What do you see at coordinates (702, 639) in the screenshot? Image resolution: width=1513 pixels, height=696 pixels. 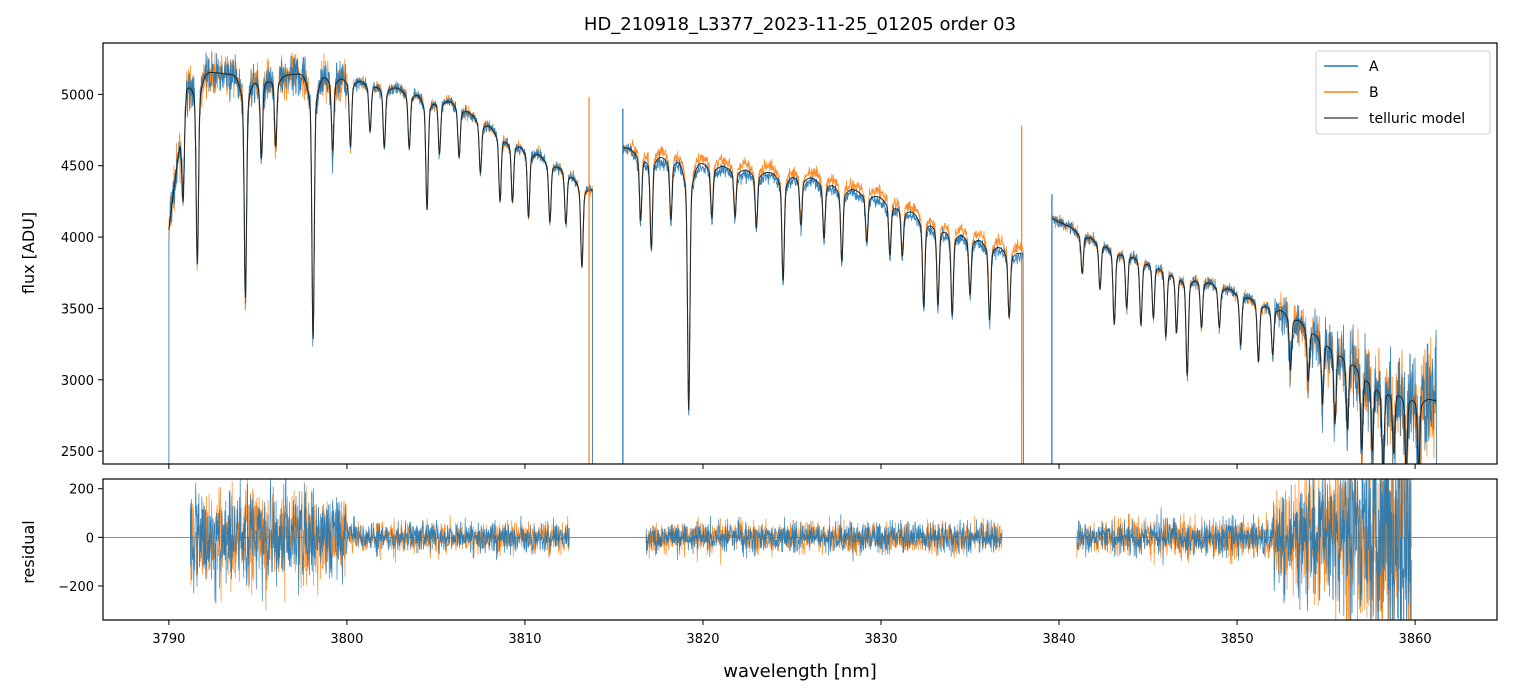 I see `xtick-label: 3820` at bounding box center [702, 639].